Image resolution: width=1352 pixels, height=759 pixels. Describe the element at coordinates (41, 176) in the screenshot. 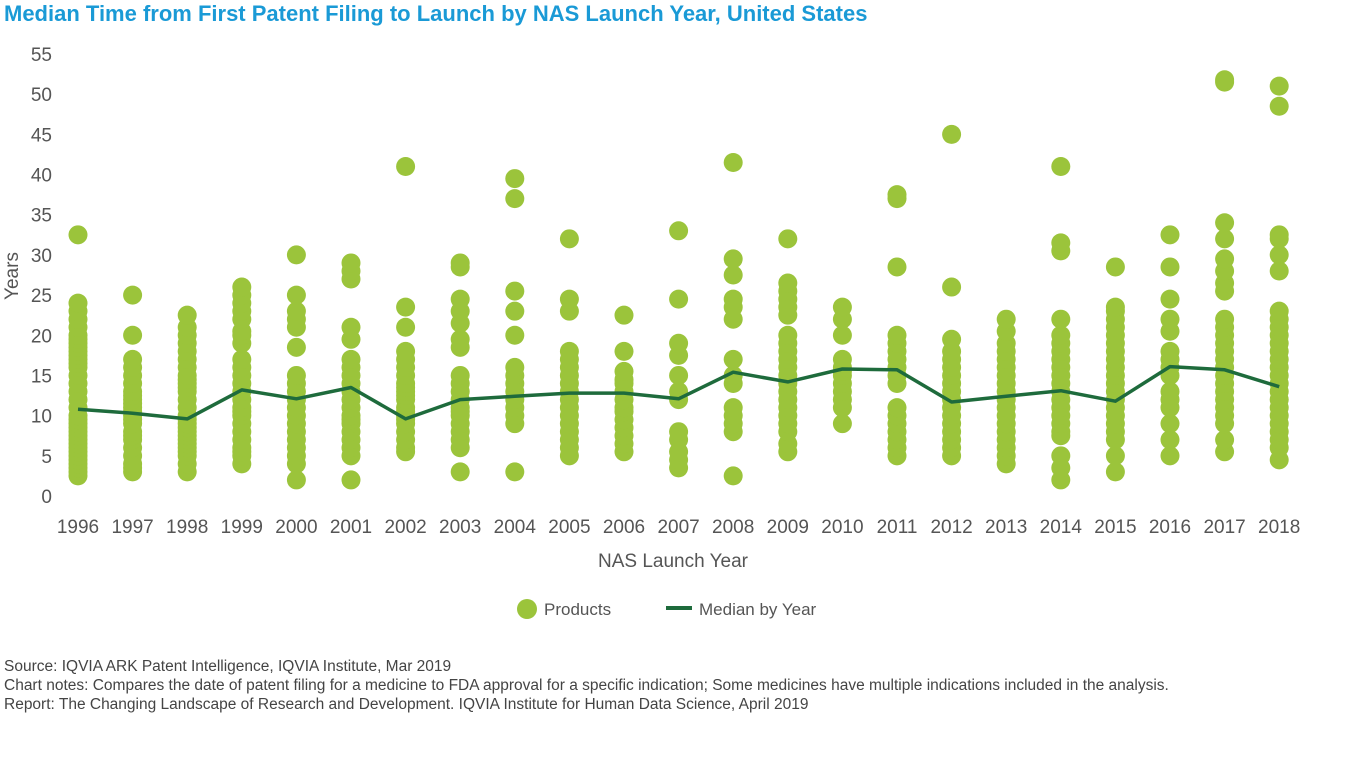

I see `y-tick-label: 40` at that location.